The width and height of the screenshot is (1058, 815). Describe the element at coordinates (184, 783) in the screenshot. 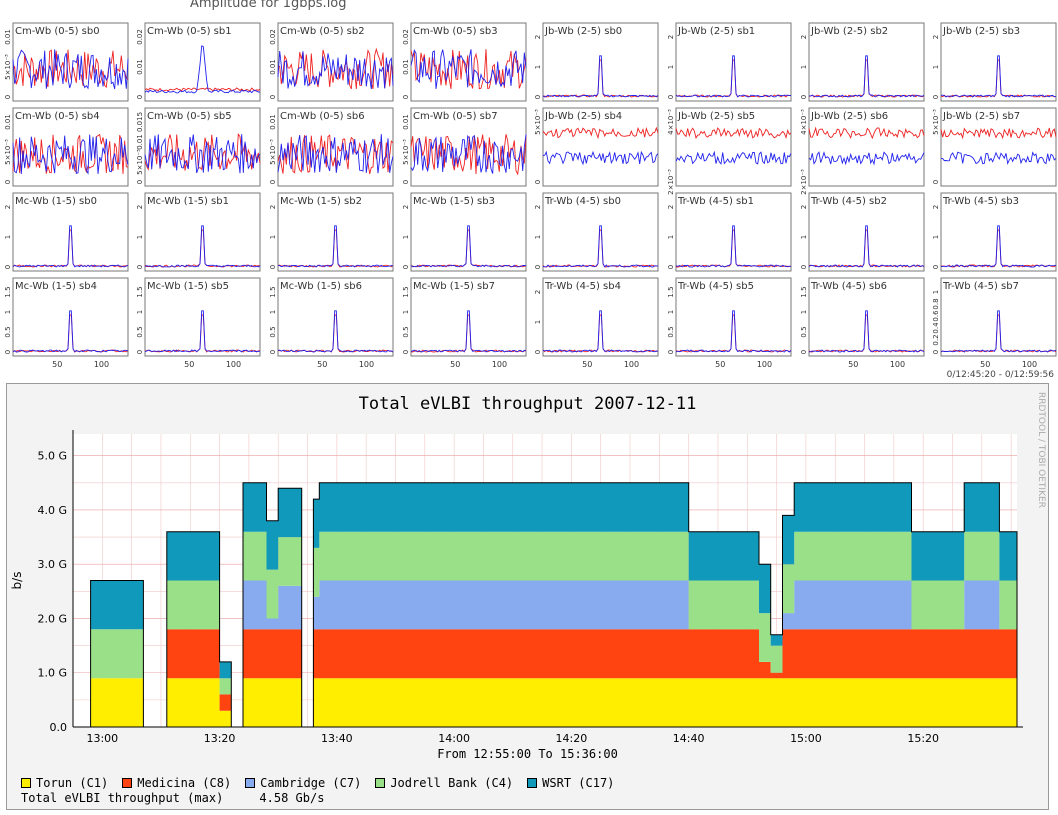

I see `legend-label: Medicina (C8)` at that location.